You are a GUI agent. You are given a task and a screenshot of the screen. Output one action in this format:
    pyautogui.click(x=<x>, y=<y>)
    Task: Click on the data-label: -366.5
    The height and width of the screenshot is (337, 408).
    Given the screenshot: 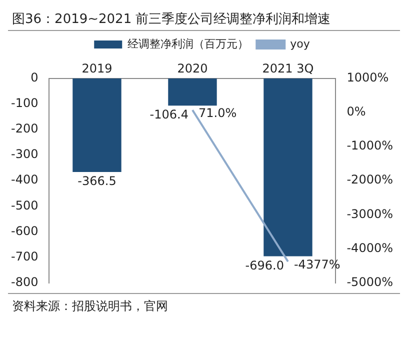 What is the action you would take?
    pyautogui.click(x=97, y=181)
    